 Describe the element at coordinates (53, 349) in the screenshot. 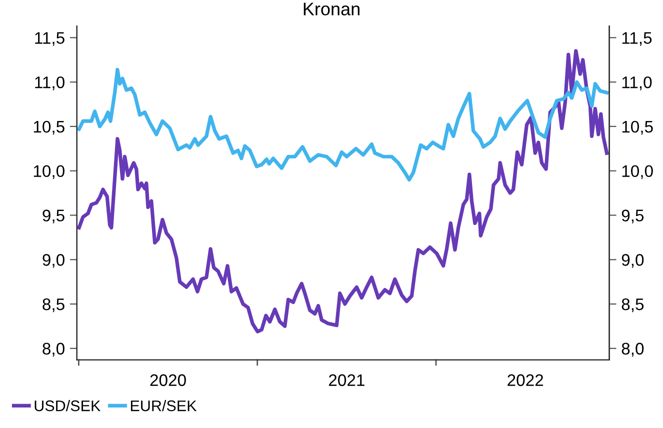

I see `y-tick-label: 8,0` at that location.